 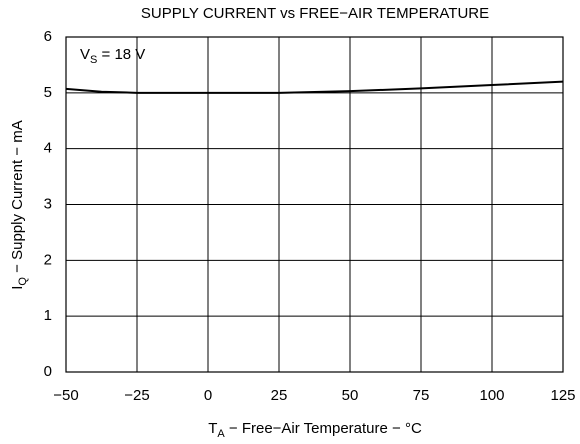 What do you see at coordinates (421, 395) in the screenshot?
I see `x-tick-label: 75` at bounding box center [421, 395].